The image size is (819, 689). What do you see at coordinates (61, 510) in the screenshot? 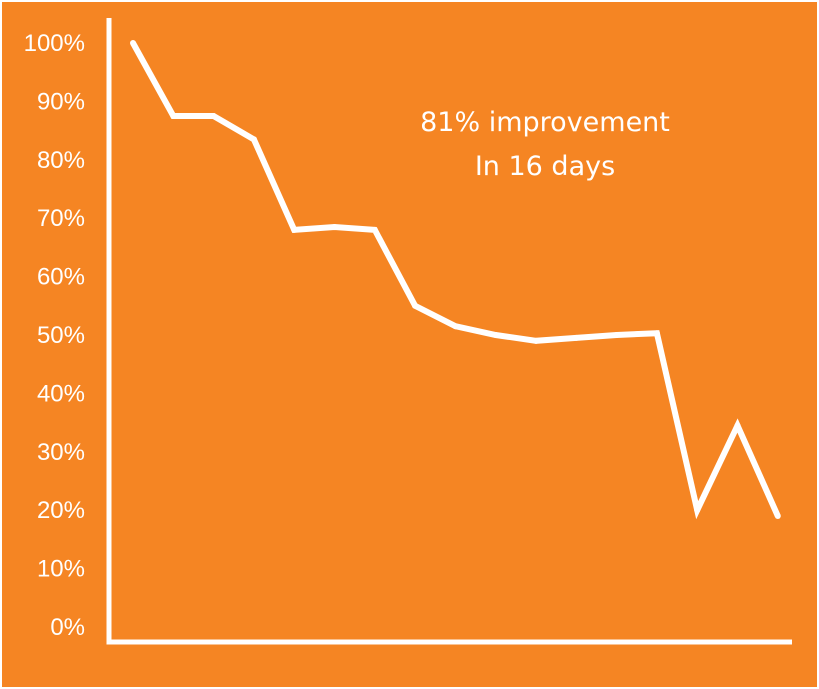
I see `y-tick-label: 20%` at bounding box center [61, 510].